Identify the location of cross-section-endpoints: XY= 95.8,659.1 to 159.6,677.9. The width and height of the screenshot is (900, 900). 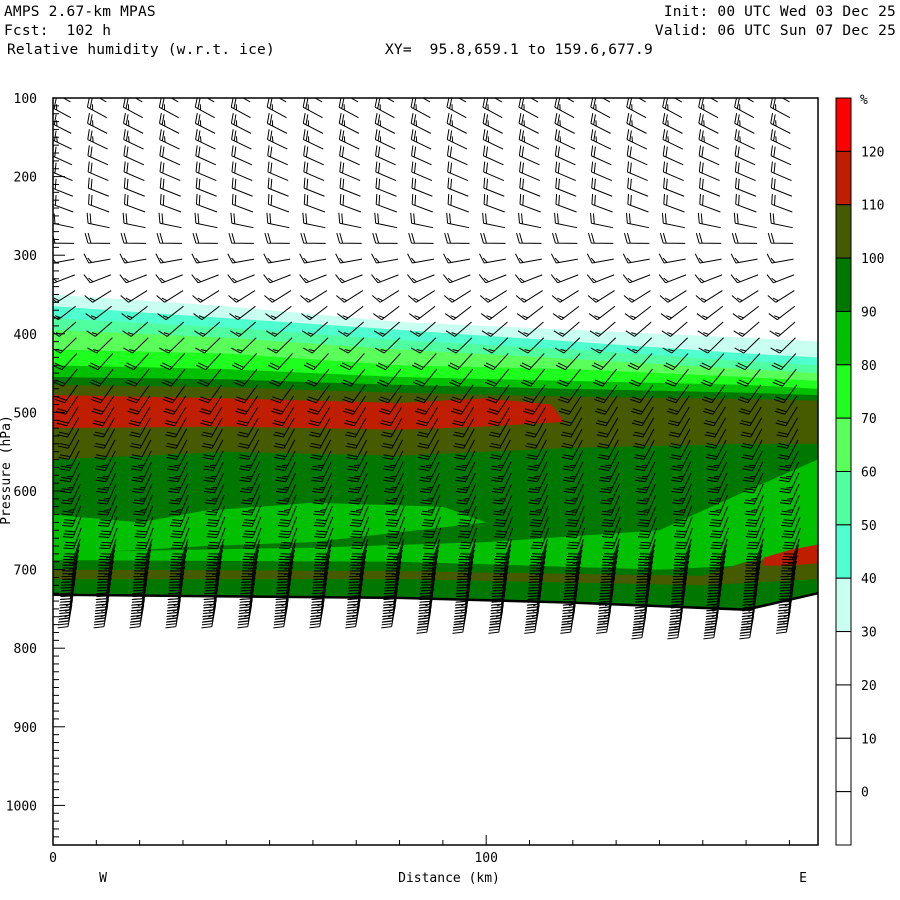
(519, 50).